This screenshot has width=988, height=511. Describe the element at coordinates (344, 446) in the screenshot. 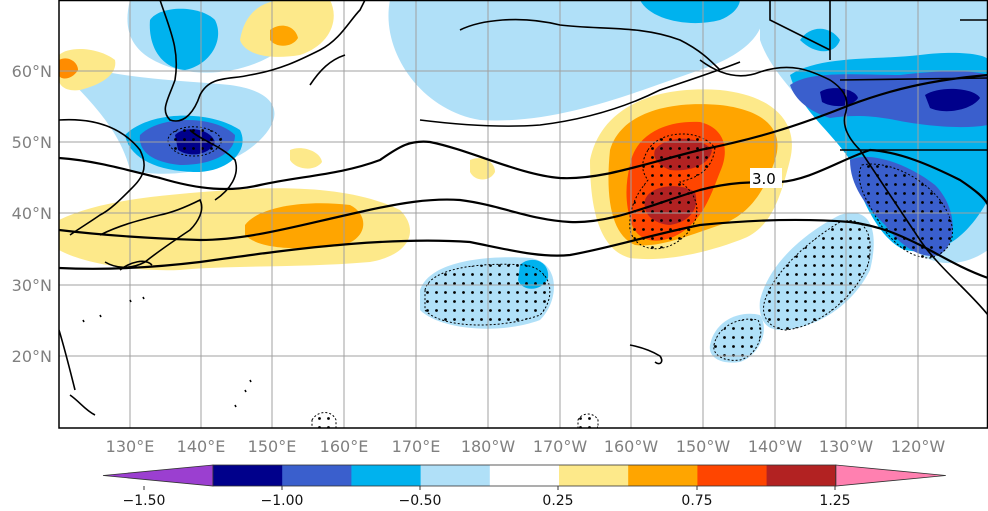

I see `lon-label: 160°E` at that location.